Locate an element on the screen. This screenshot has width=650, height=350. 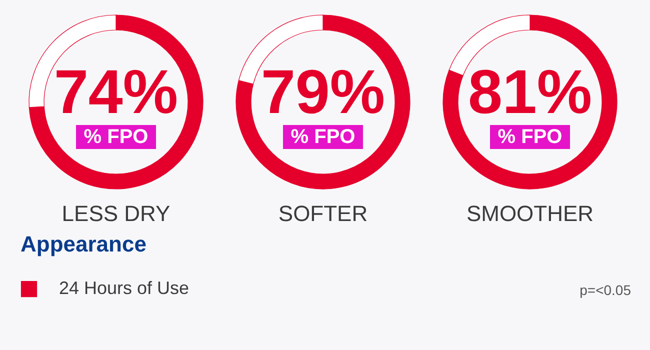
data-label: 81% is located at coordinates (530, 92).